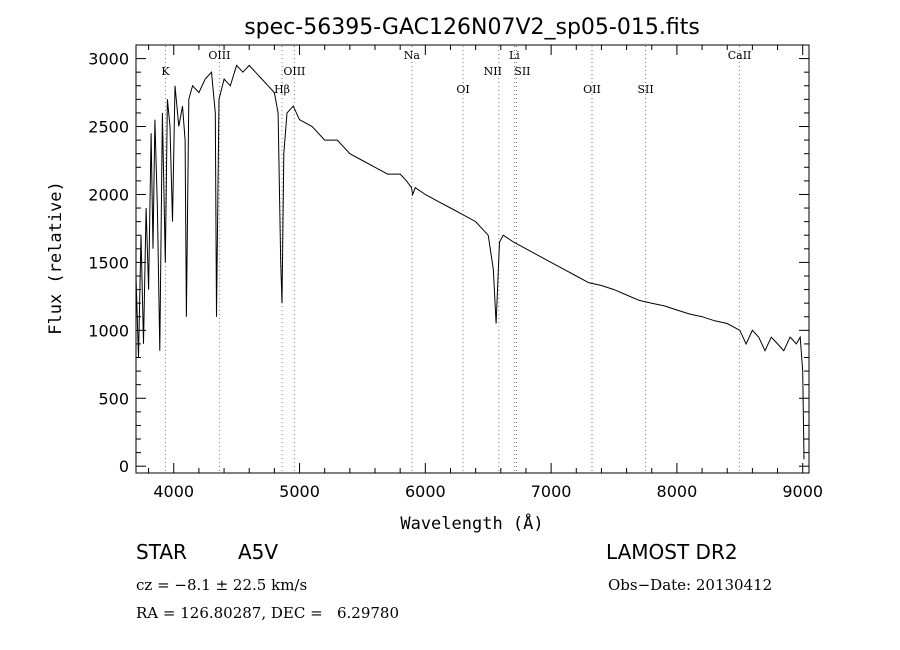 The height and width of the screenshot is (650, 900). Describe the element at coordinates (124, 466) in the screenshot. I see `y-tick-label: 0` at that location.